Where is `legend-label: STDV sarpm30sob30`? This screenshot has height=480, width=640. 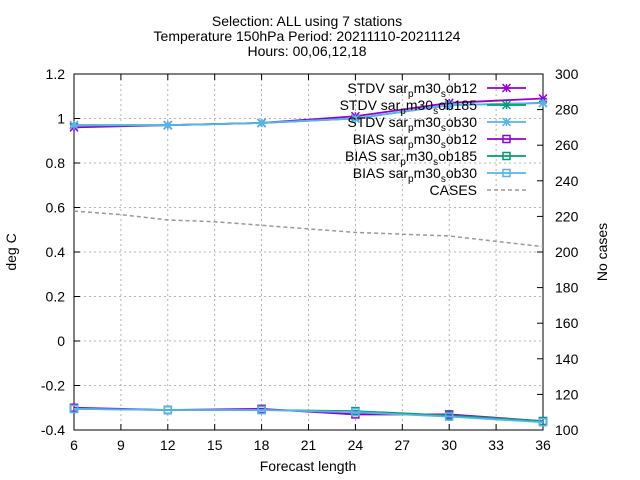 legend-label: STDV sarpm30sob30 is located at coordinates (412, 124).